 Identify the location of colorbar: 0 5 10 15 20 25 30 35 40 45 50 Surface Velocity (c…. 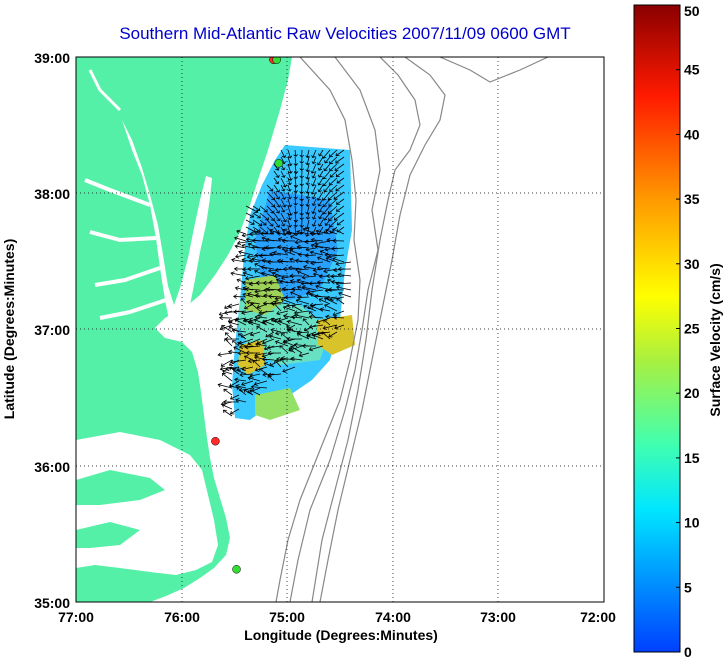
(678, 331).